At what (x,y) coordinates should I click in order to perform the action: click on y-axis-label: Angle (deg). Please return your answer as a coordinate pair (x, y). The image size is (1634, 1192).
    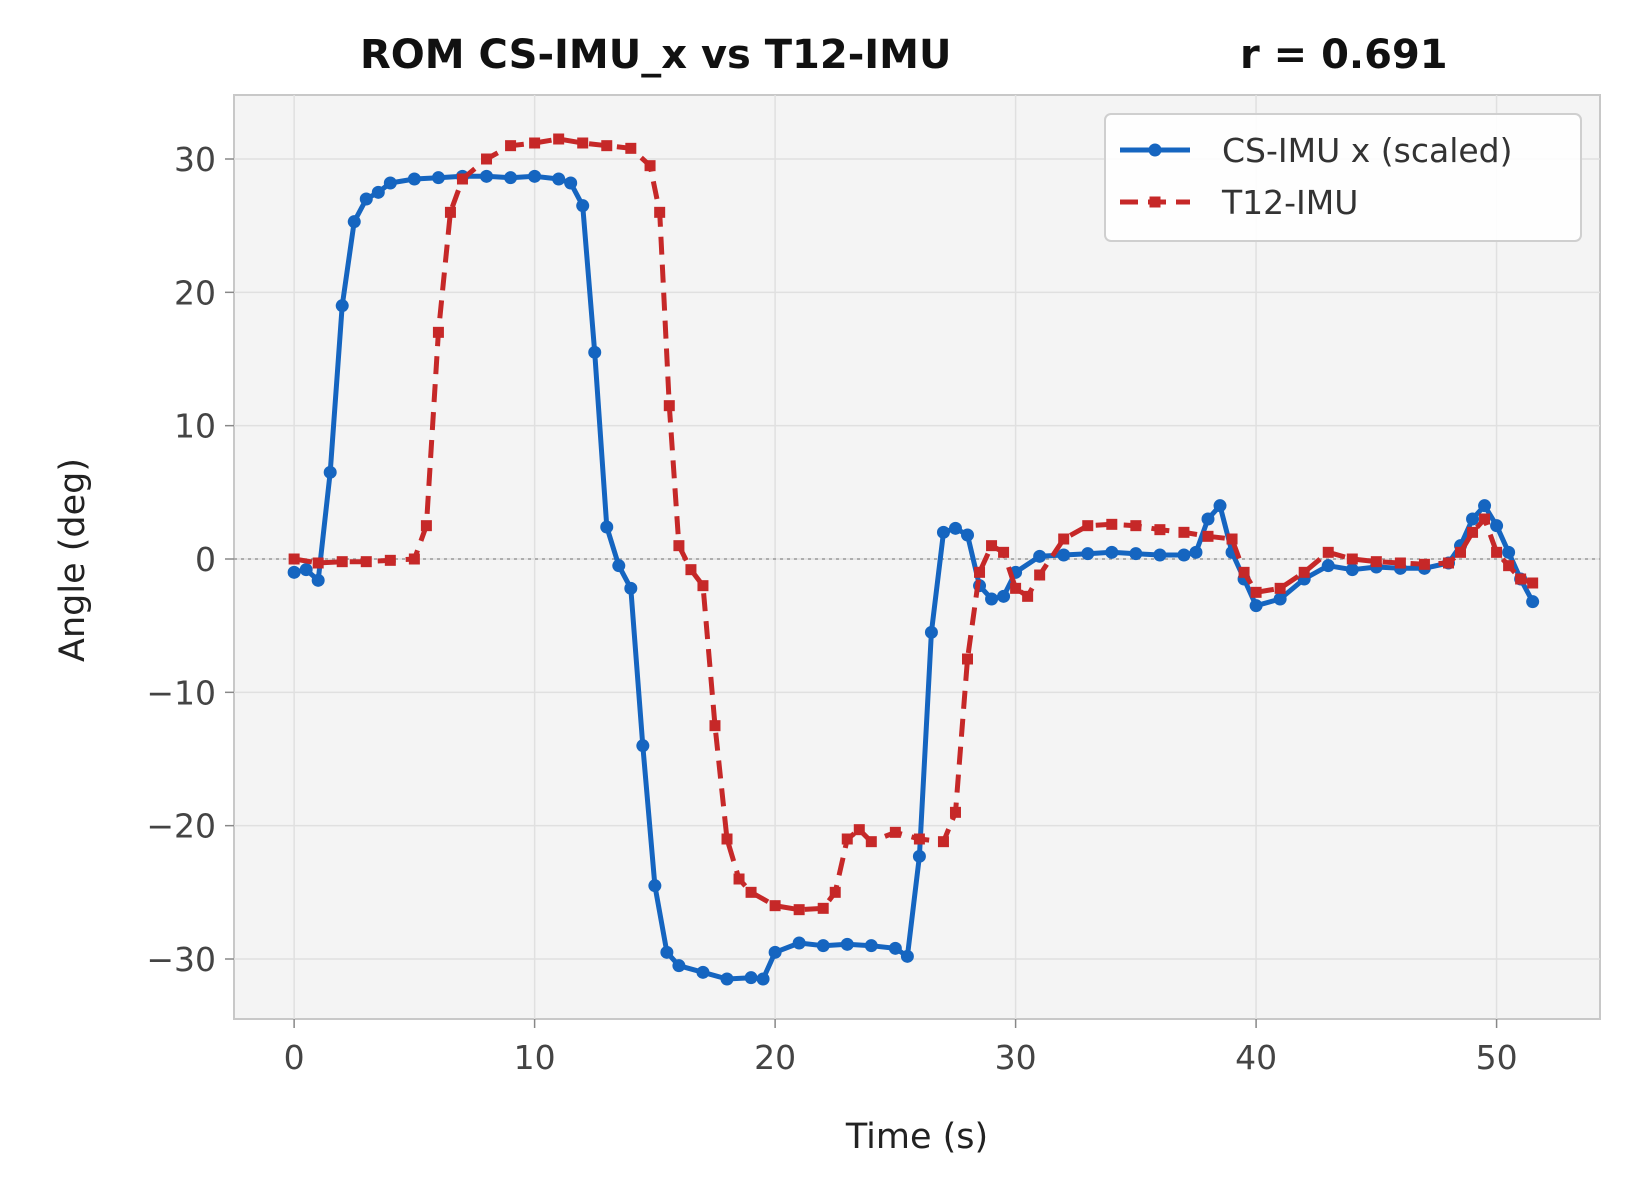
    Looking at the image, I should click on (73, 560).